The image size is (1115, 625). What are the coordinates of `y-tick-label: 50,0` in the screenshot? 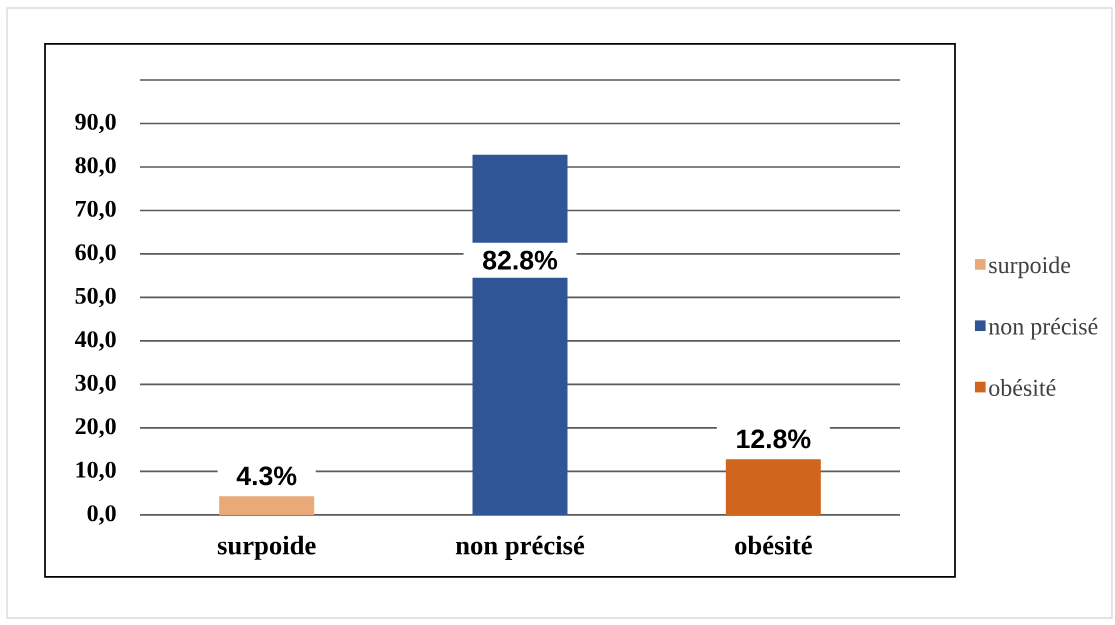 It's located at (95, 297).